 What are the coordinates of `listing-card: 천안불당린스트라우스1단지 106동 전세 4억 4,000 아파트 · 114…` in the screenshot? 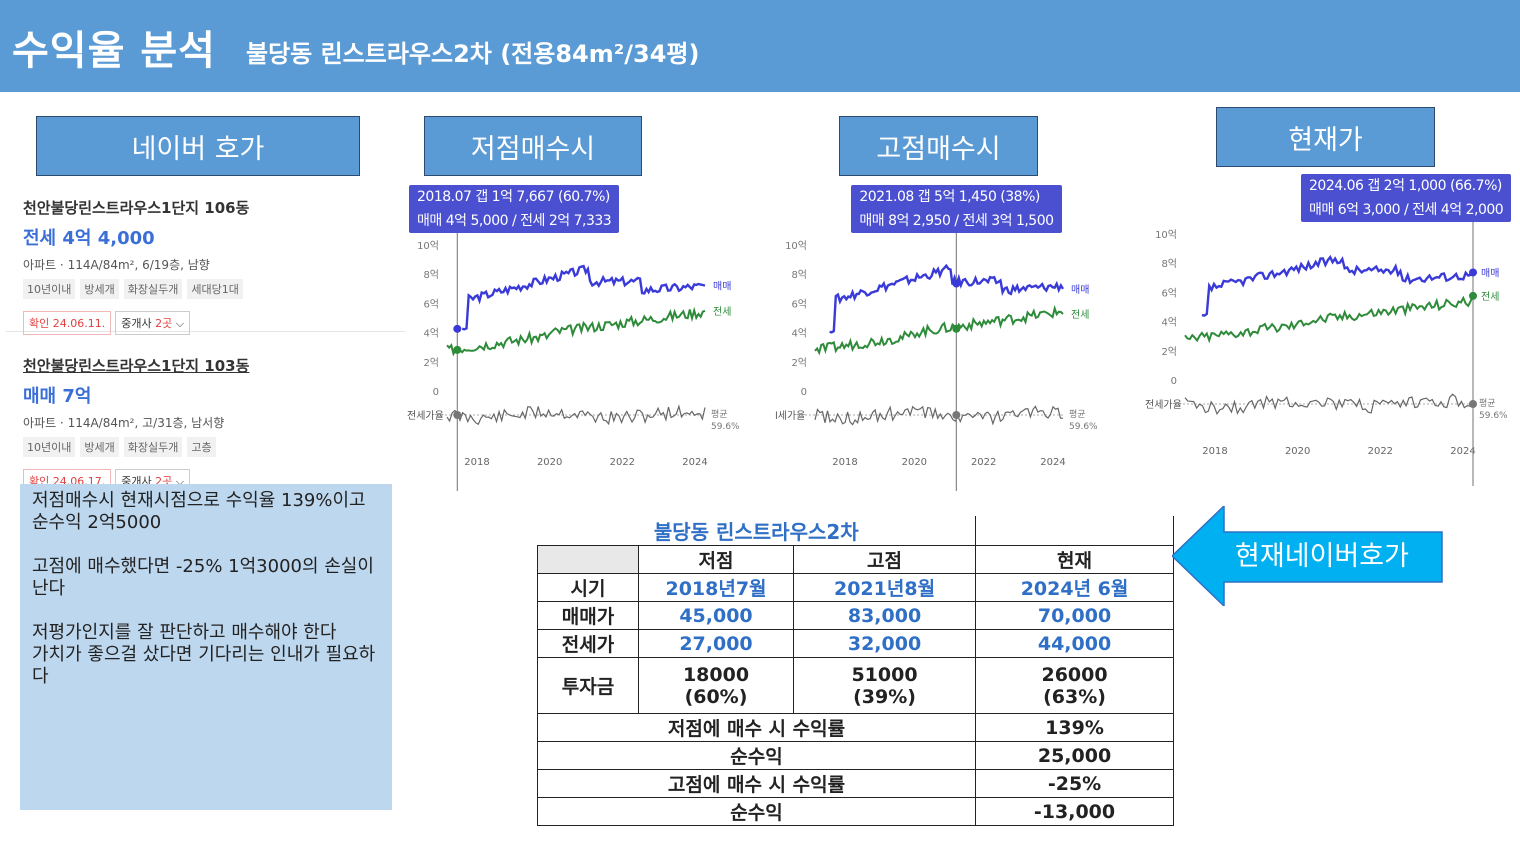 It's located at (207, 258).